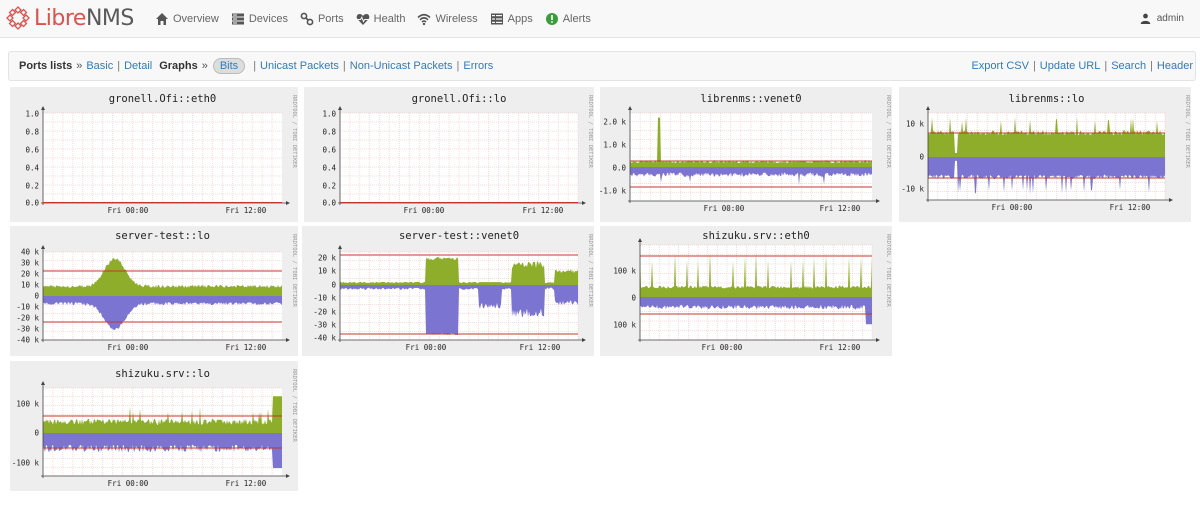  What do you see at coordinates (162, 99) in the screenshot?
I see `graph-title: gronell.Ofi::eth0` at bounding box center [162, 99].